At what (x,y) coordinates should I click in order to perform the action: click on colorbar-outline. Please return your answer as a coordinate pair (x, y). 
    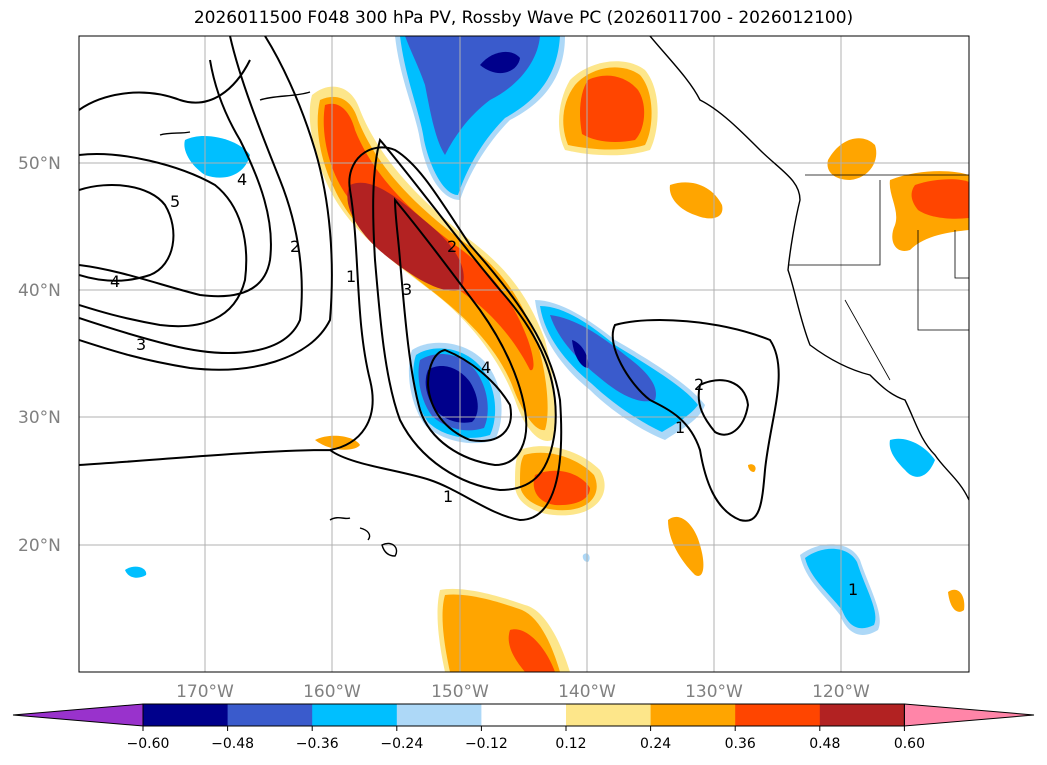
    Looking at the image, I should click on (523, 715).